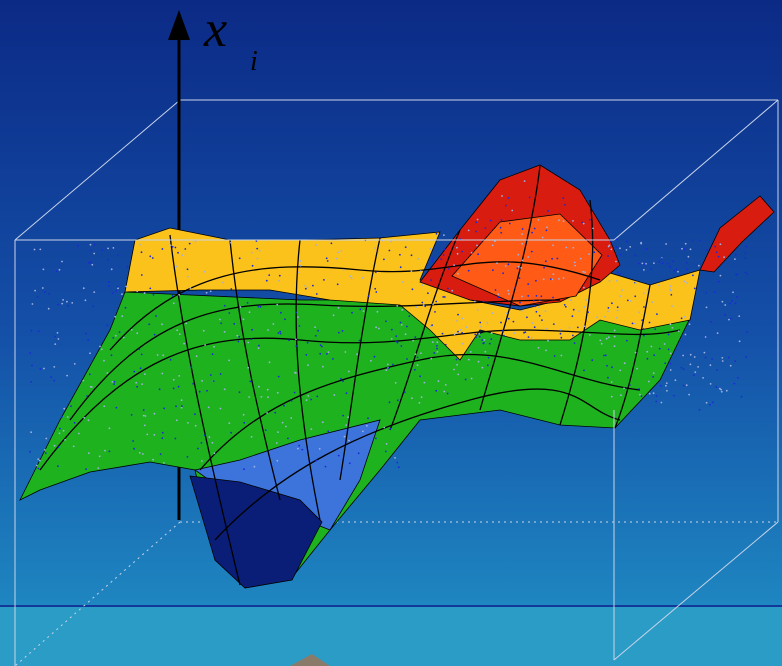  Describe the element at coordinates (391, 636) in the screenshot. I see `floor` at that location.